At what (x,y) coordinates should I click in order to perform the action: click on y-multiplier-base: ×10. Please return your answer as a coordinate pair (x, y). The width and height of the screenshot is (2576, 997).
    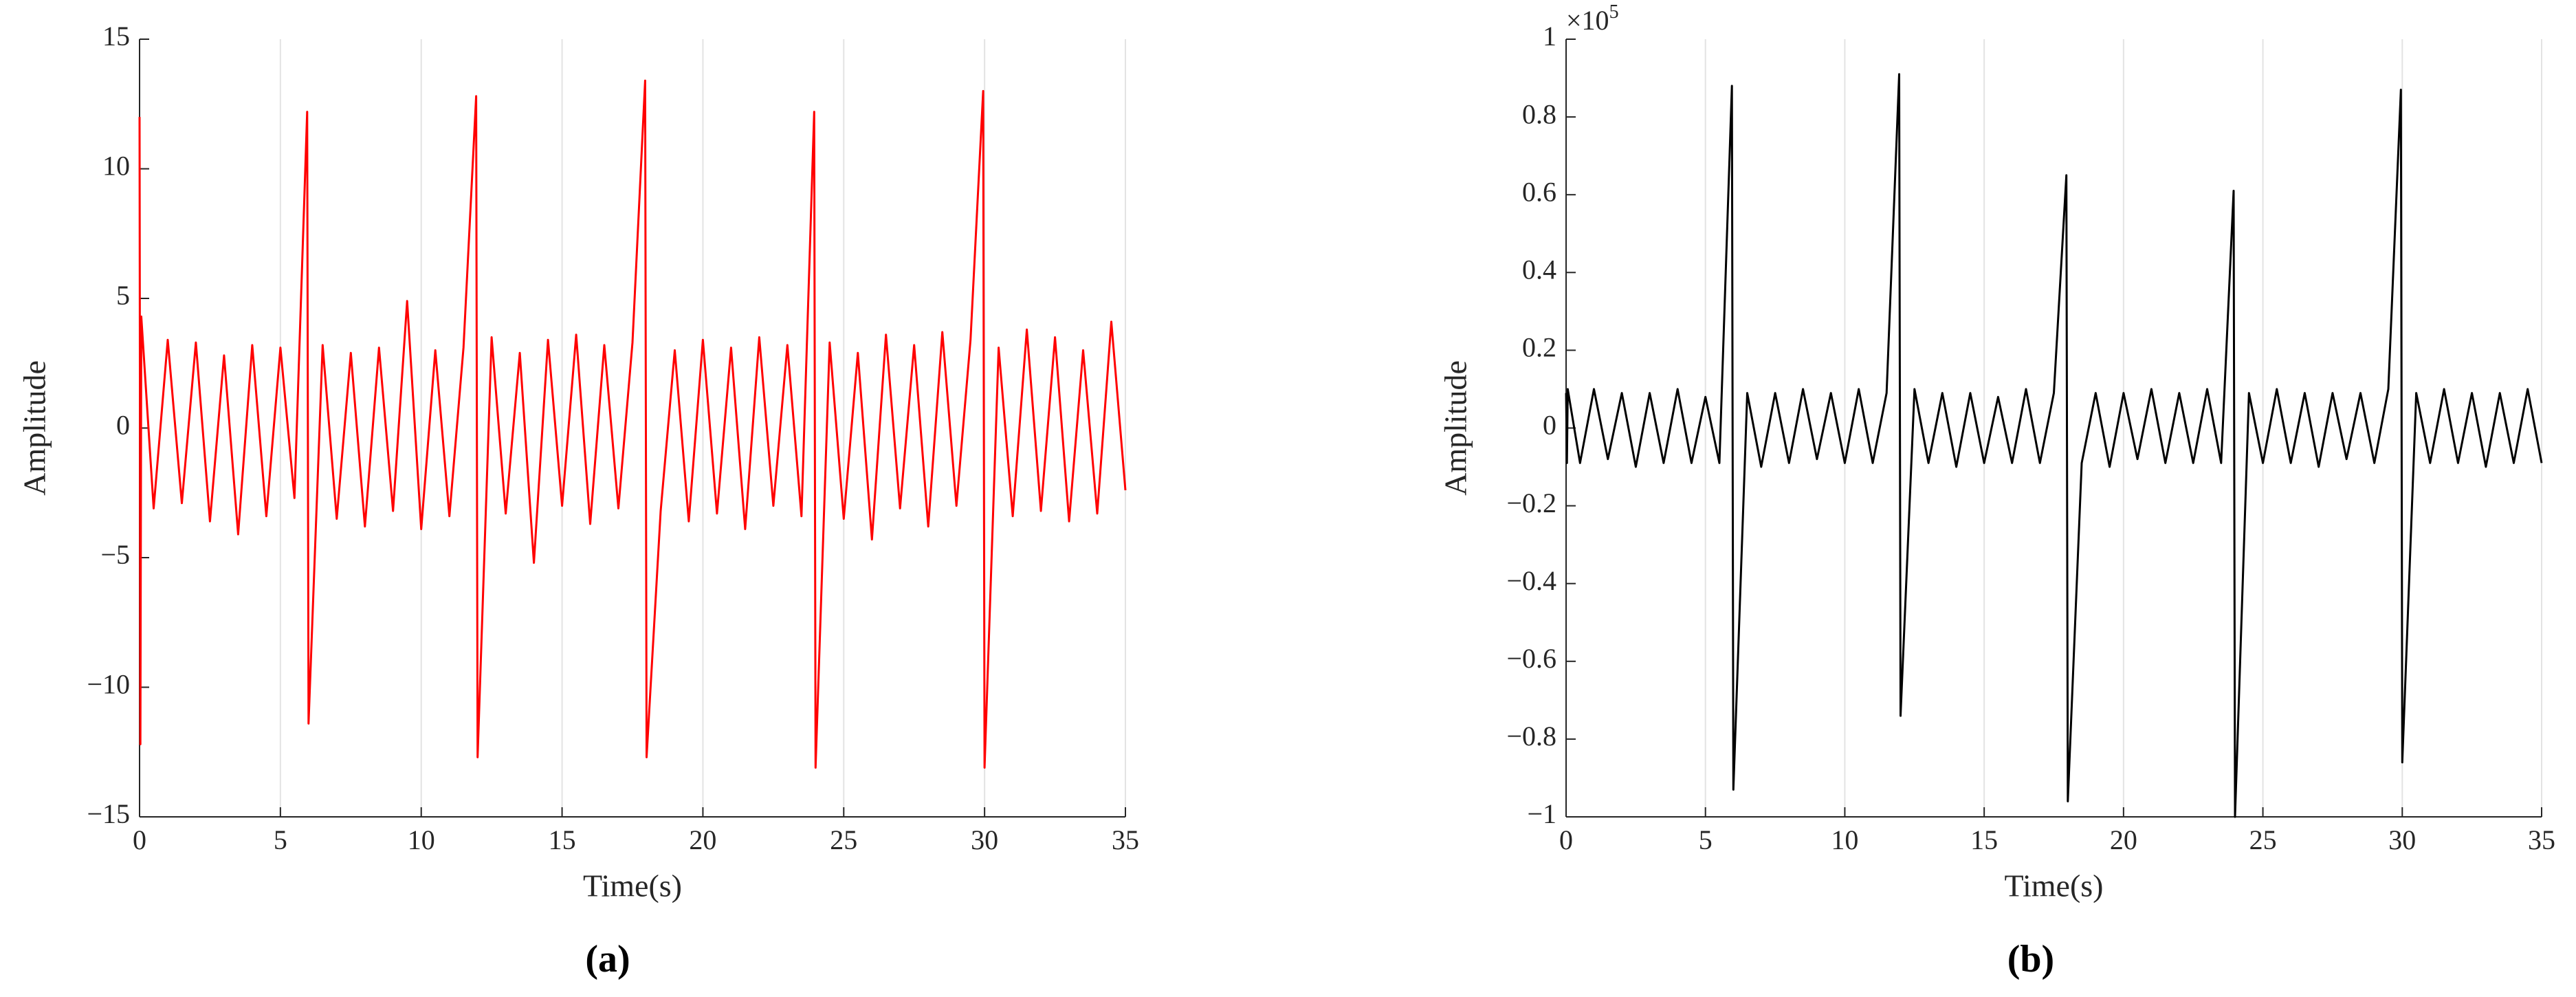
    Looking at the image, I should click on (1587, 20).